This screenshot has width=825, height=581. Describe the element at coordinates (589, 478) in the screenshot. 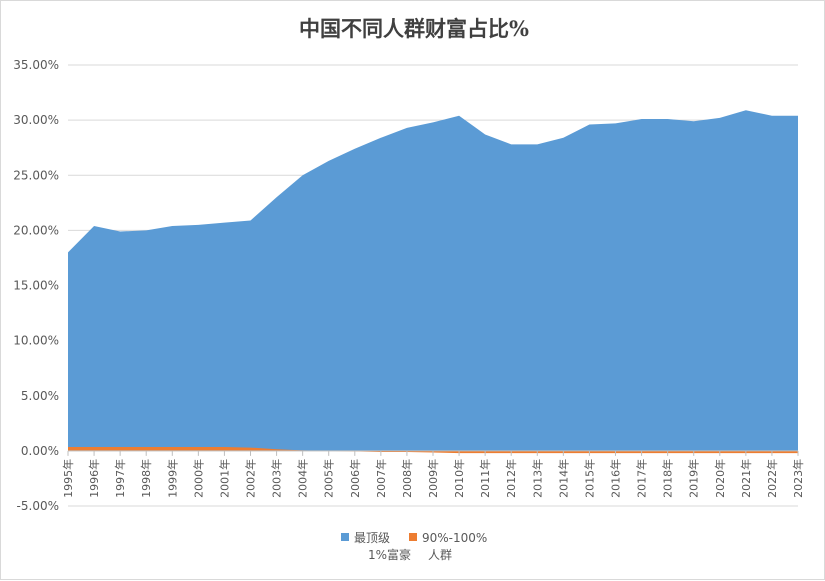

I see `x-tick-label: 2015年` at that location.